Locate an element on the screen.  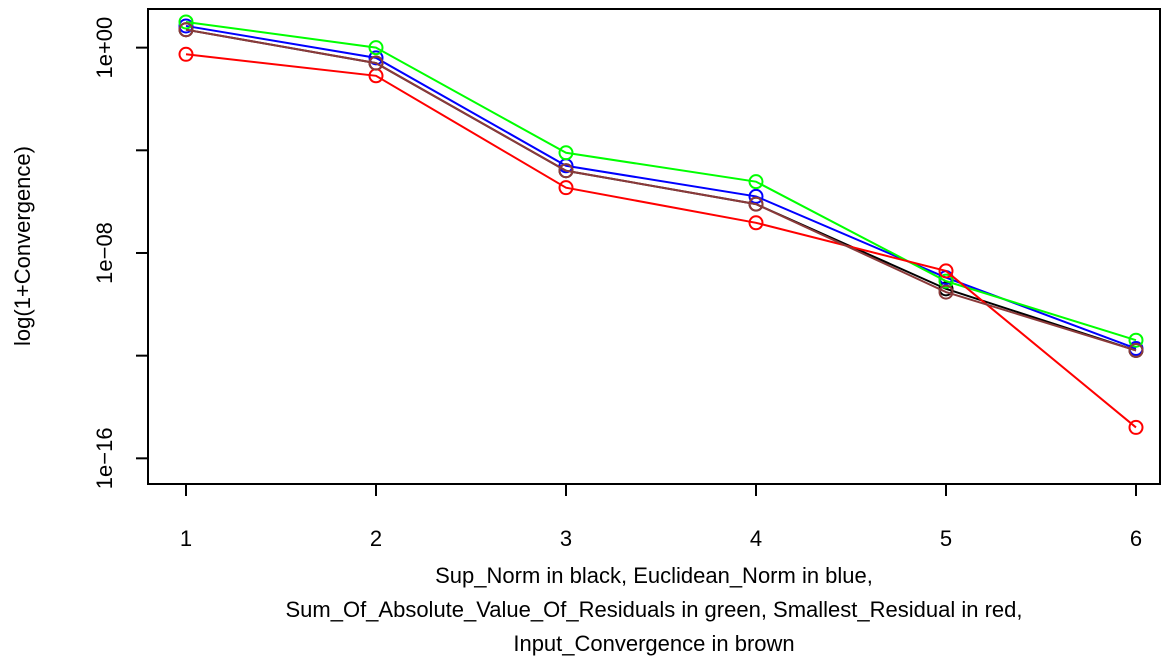
x-tick-label: 5 is located at coordinates (946, 538).